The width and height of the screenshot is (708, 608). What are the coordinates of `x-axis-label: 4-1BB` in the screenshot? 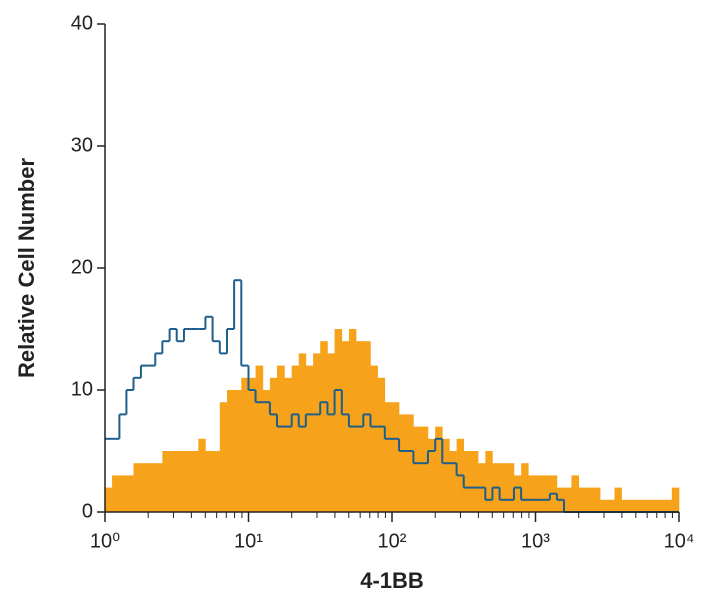 It's located at (392, 580).